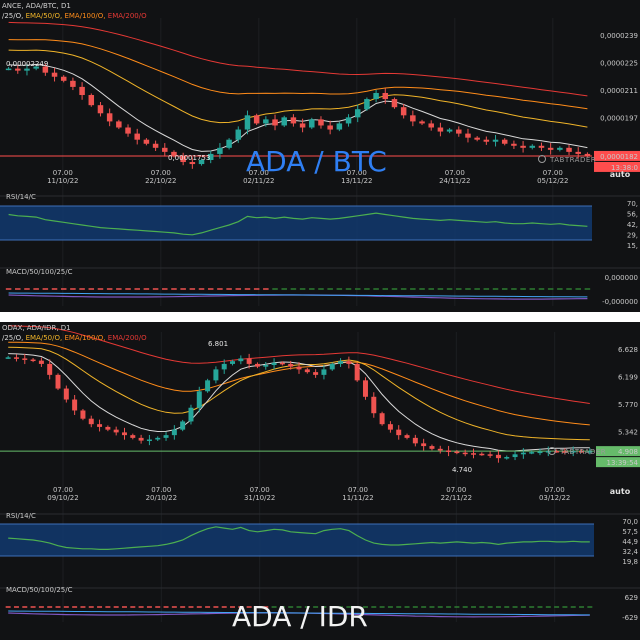 Image resolution: width=640 pixels, height=640 pixels. What do you see at coordinates (630, 552) in the screenshot?
I see `rsi-tick: 32,4` at bounding box center [630, 552].